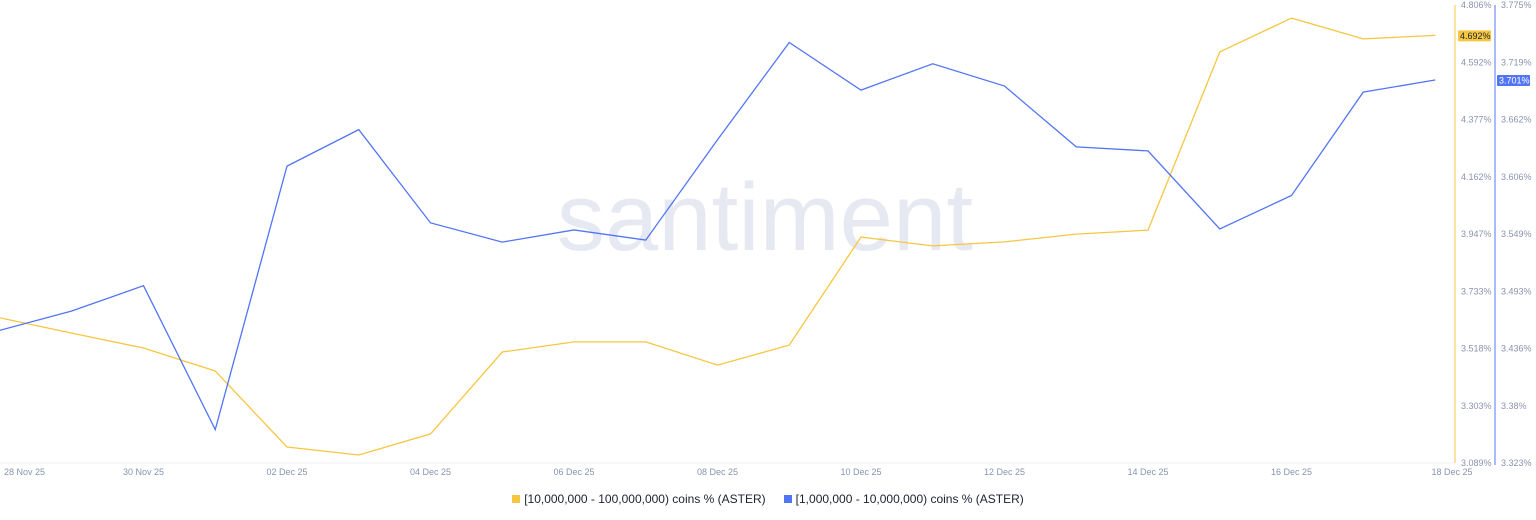 The width and height of the screenshot is (1536, 520). I want to click on x-tick-label: 28 Nov 25, so click(24, 472).